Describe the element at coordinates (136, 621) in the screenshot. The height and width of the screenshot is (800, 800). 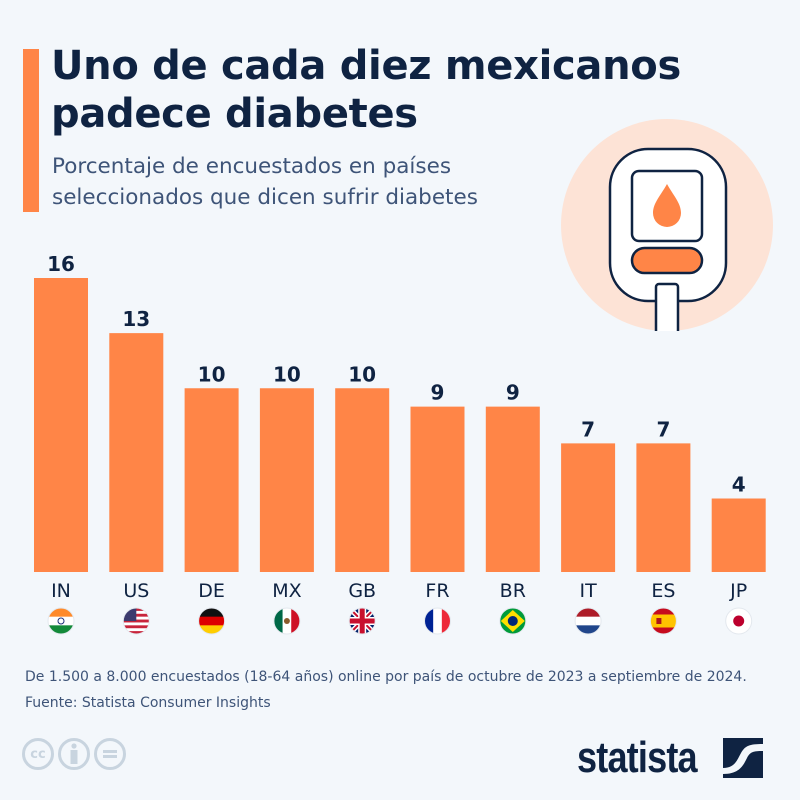
I see `usa-flag-icon` at that location.